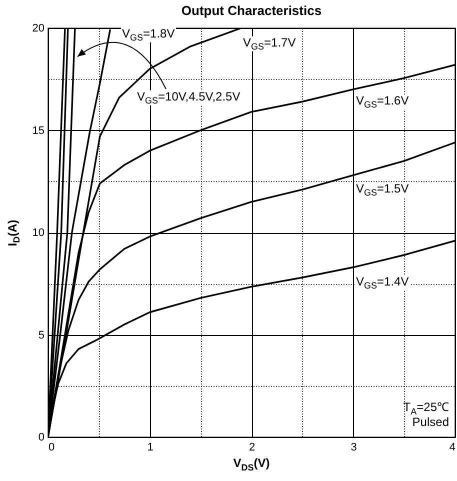  I want to click on annotation: V$_{GS}$=1.6V, so click(382, 101).